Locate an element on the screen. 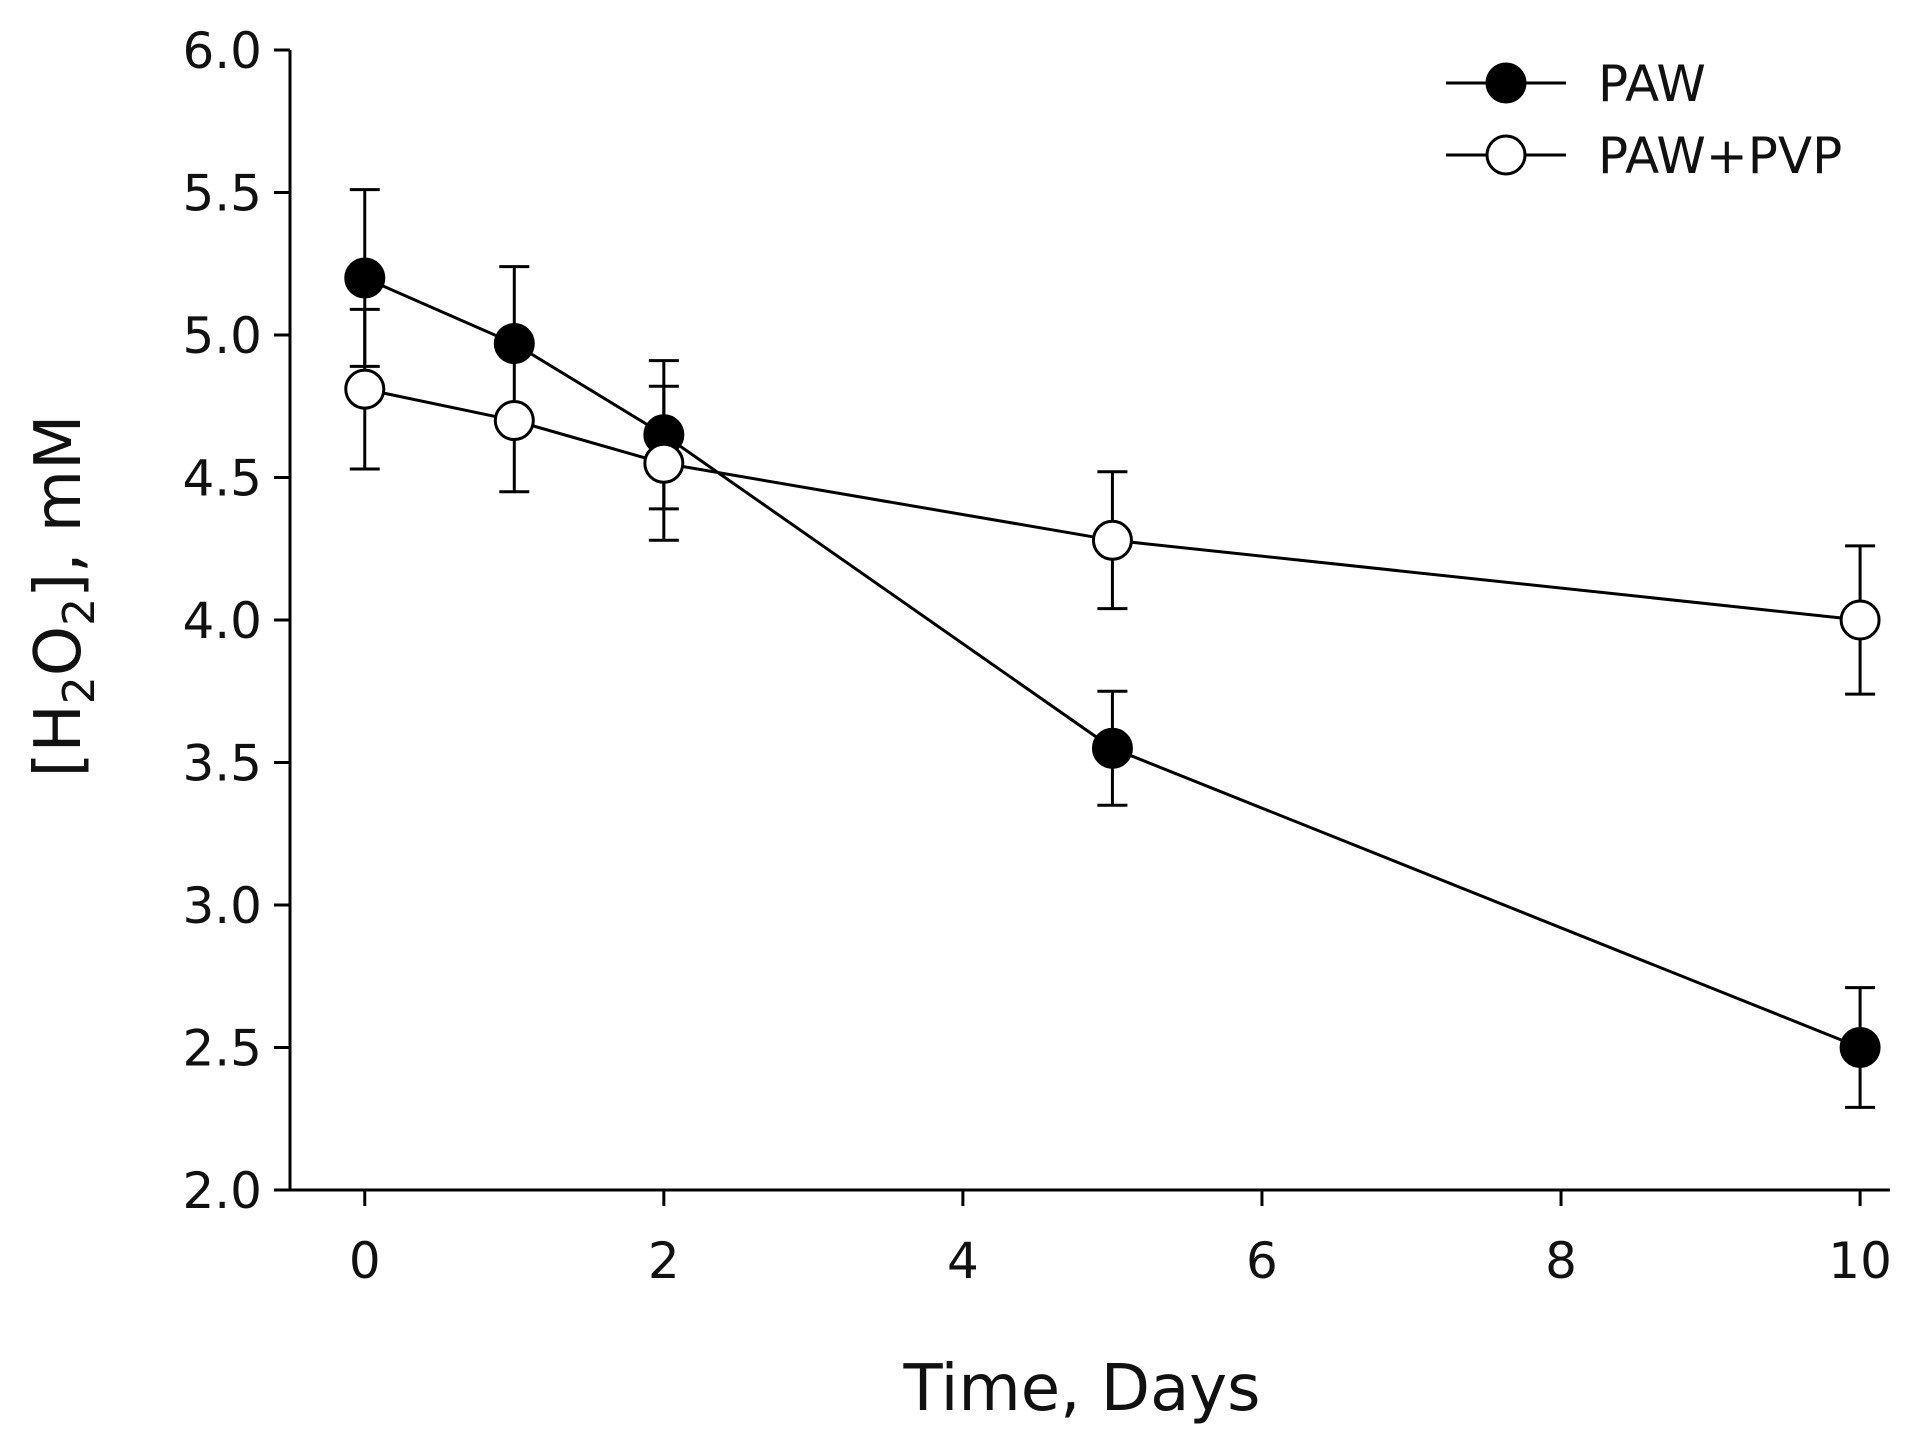 The width and height of the screenshot is (1924, 1441). y-axis-title-o: O is located at coordinates (59, 651).